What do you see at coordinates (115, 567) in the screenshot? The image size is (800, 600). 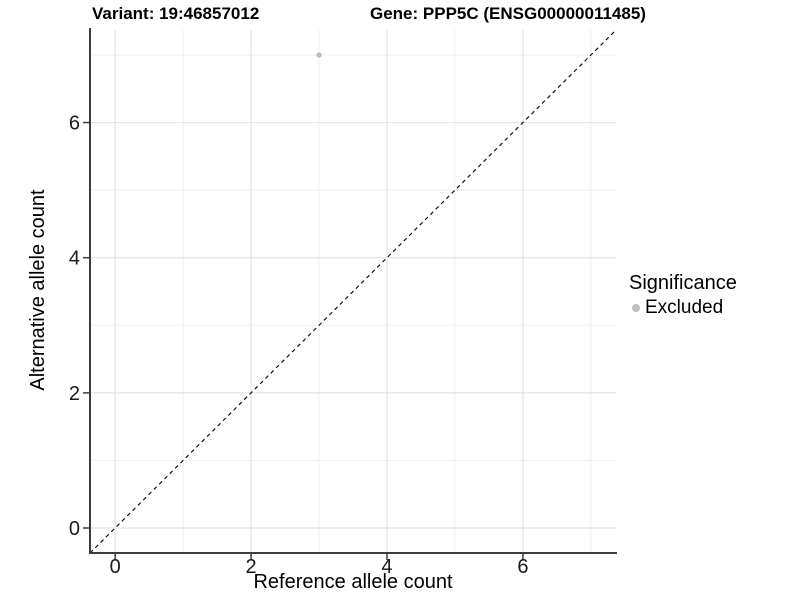 I see `x-tick-label: 0` at bounding box center [115, 567].